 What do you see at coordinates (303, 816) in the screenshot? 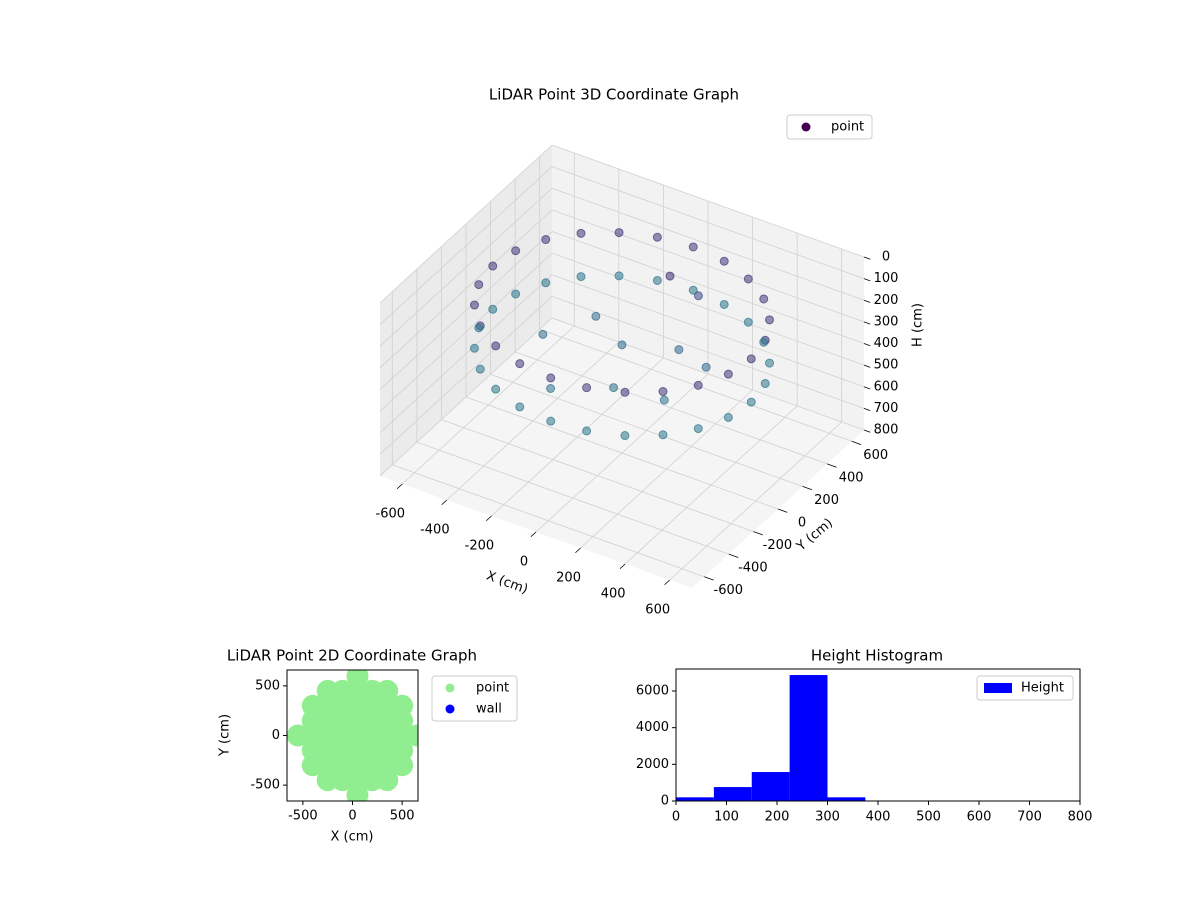
I see `x-tick-label: -500` at bounding box center [303, 816].